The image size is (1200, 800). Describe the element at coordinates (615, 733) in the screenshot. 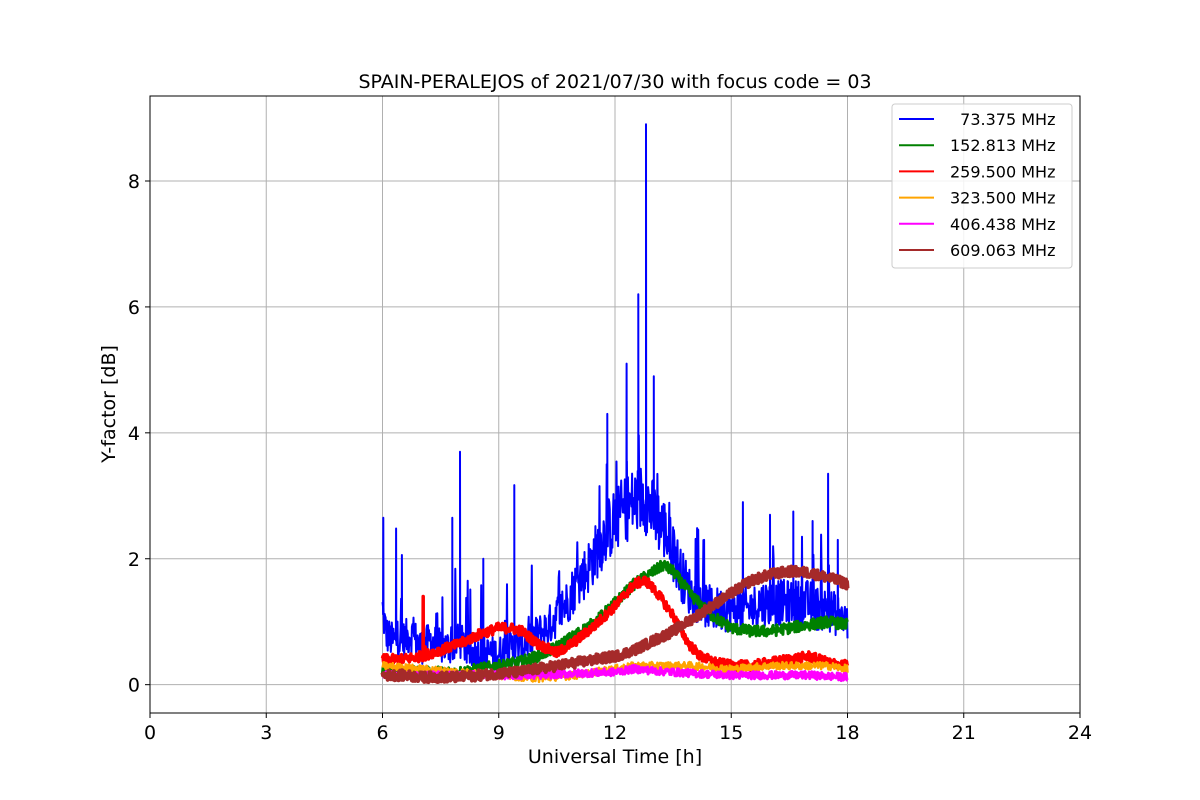

I see `x-tick-label: 12` at that location.